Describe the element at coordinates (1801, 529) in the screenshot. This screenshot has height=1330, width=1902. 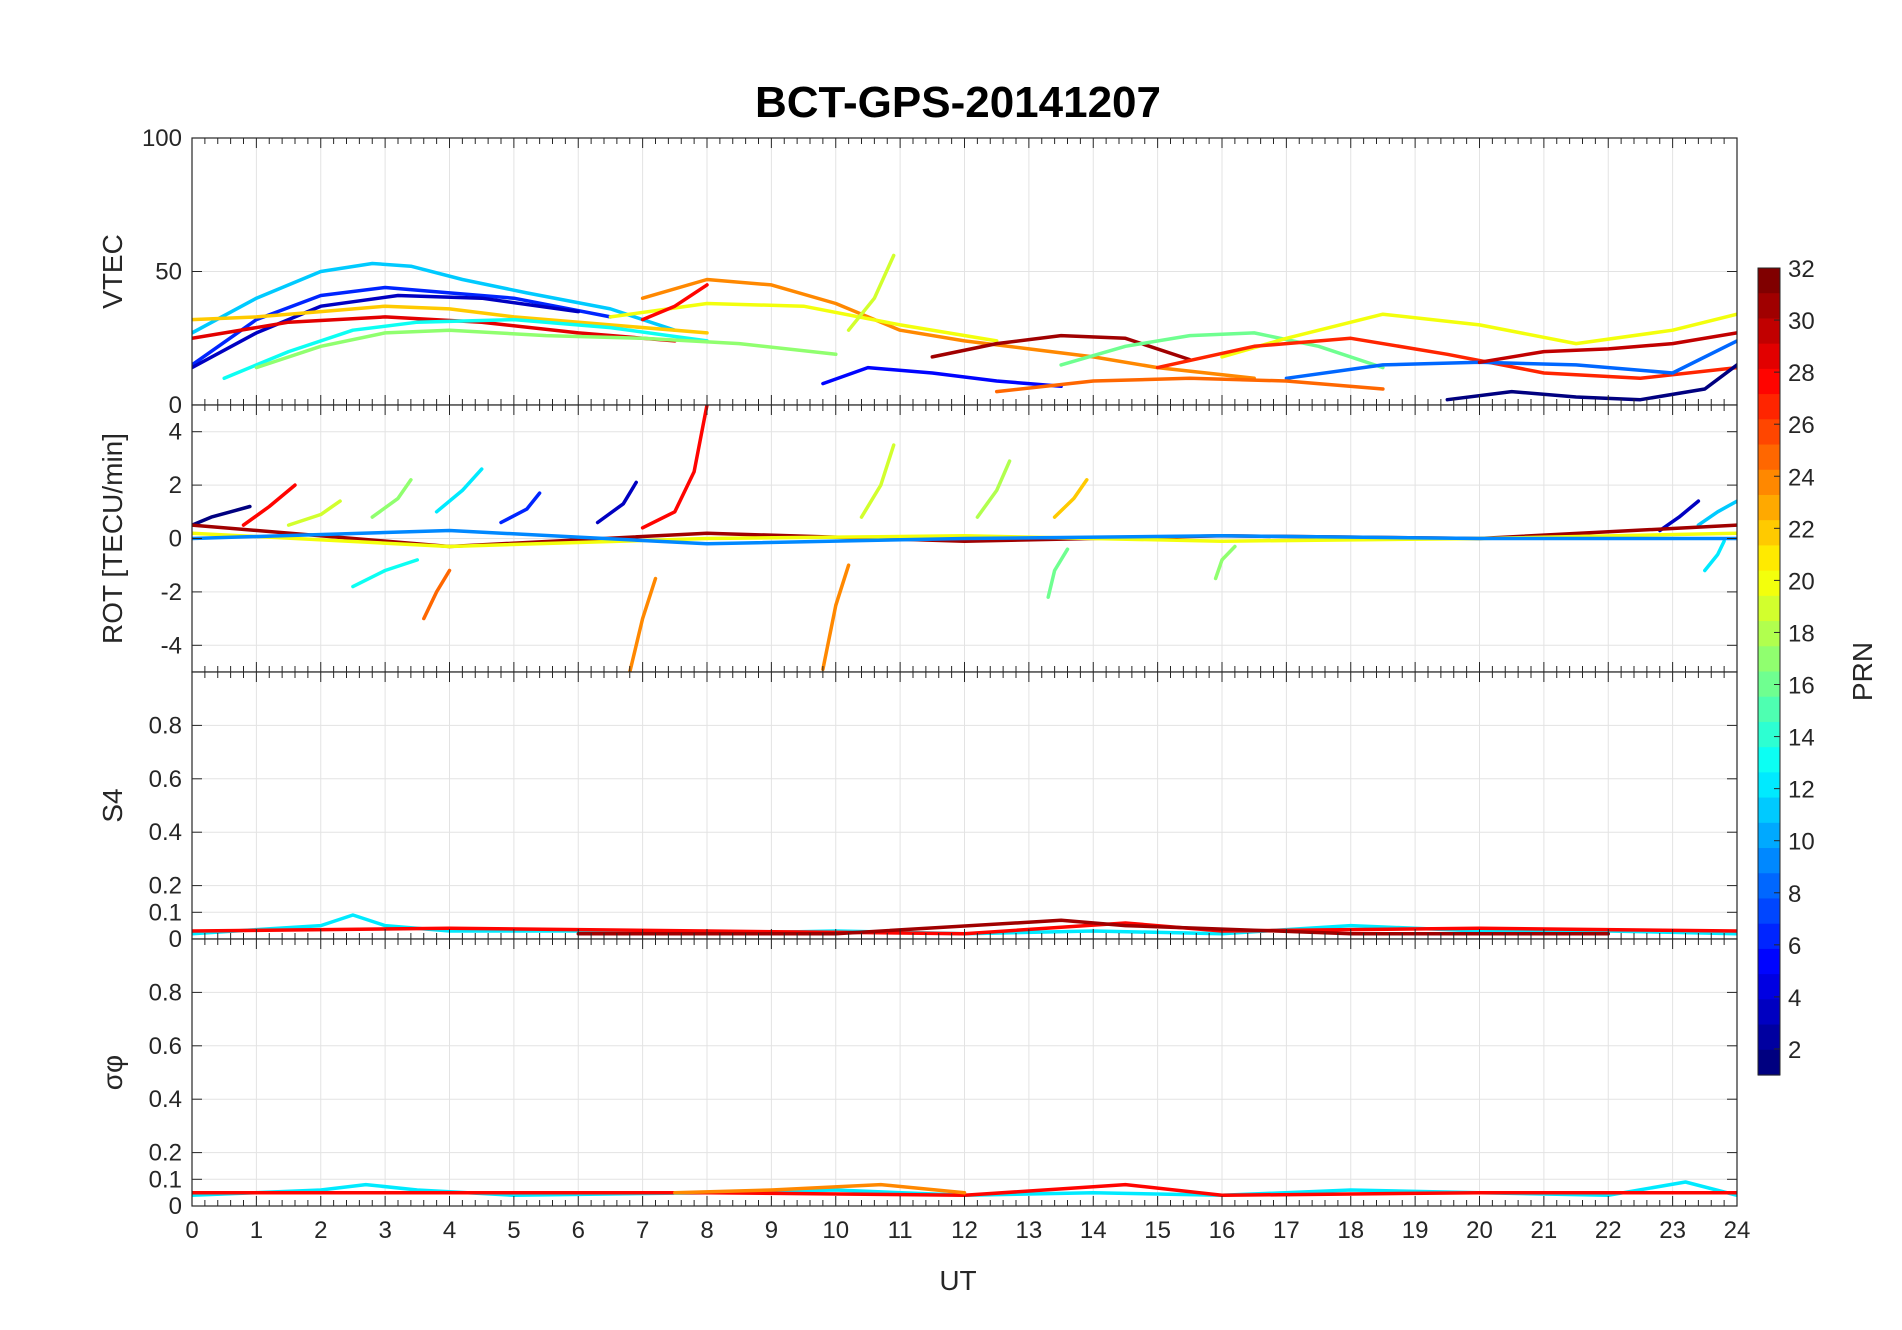
I see `colorbar-tick-label: 22` at that location.